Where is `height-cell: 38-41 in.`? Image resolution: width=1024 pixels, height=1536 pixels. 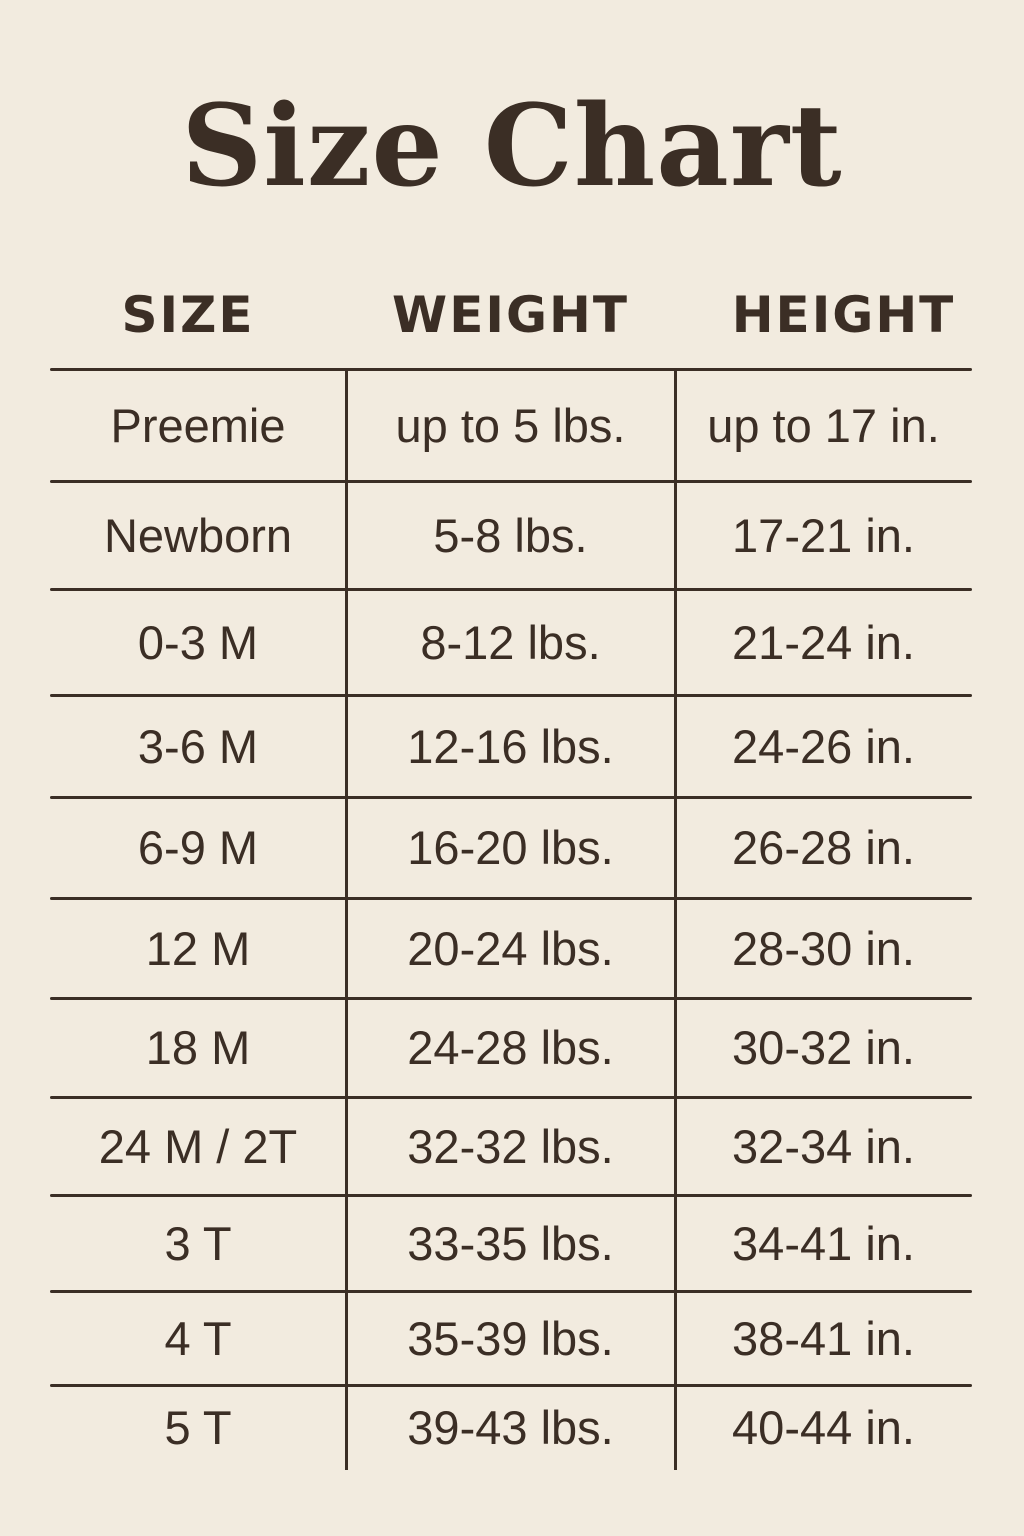
height-cell: 38-41 in. is located at coordinates (823, 1338).